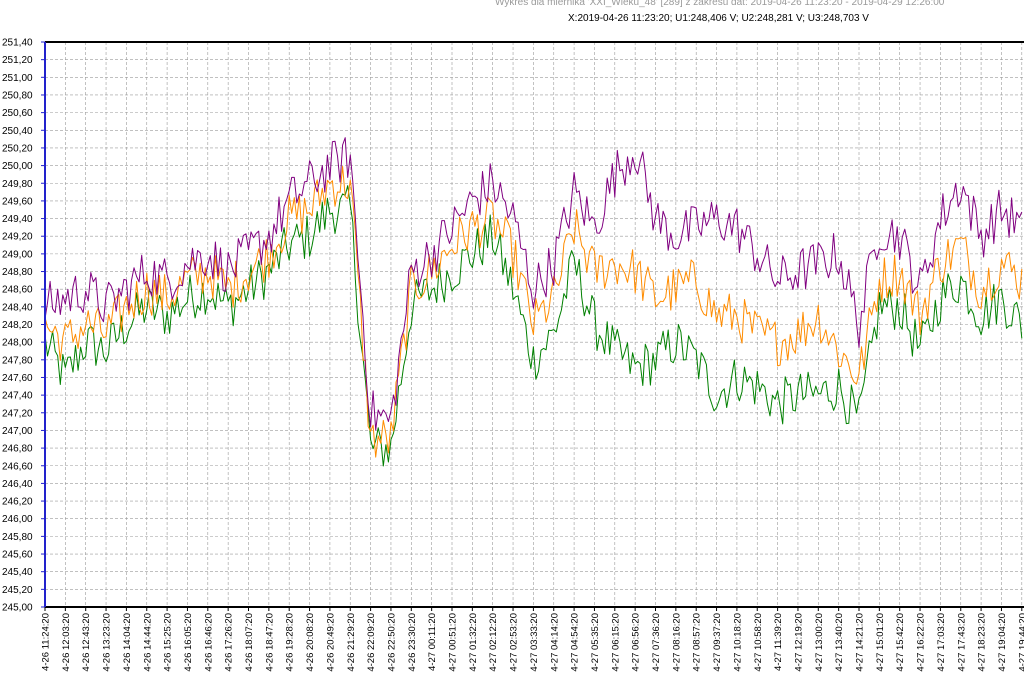 This screenshot has width=1024, height=682. I want to click on x-tick-label: 4-26 14:04:20, so click(127, 642).